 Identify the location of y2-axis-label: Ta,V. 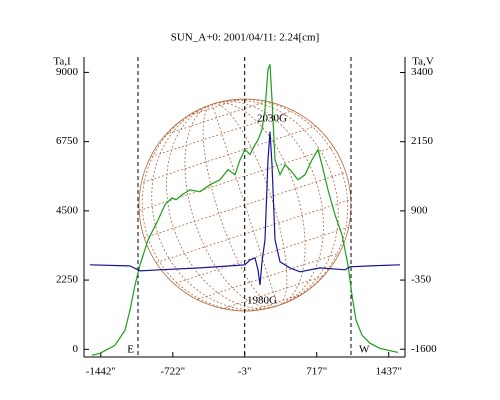
(423, 62).